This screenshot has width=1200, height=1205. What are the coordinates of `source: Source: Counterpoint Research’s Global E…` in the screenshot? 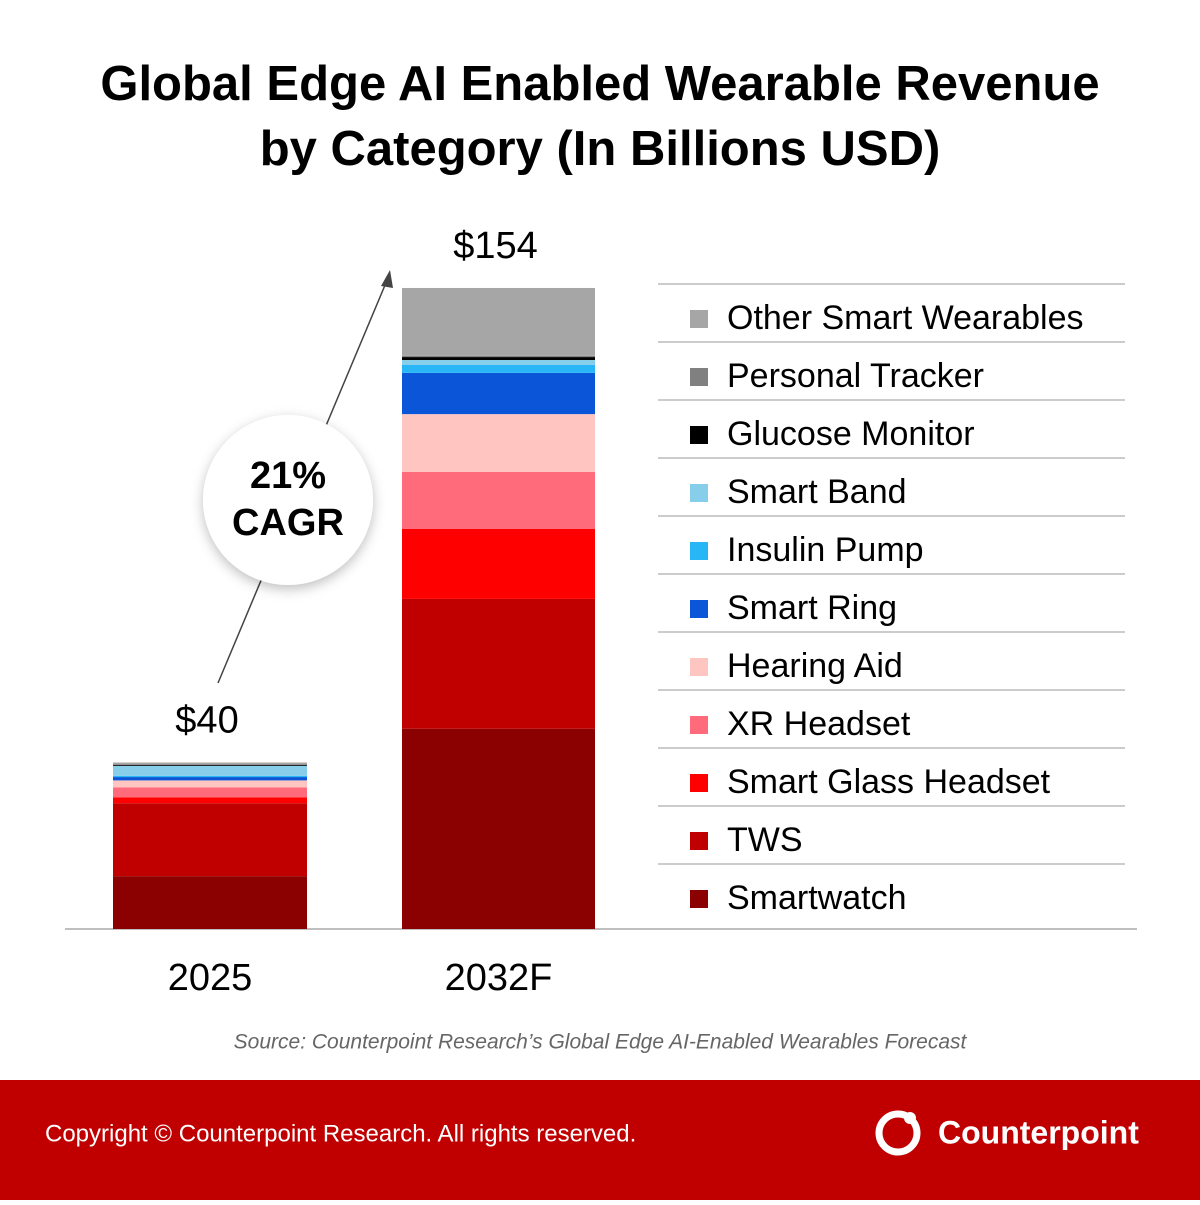 It's located at (601, 1042).